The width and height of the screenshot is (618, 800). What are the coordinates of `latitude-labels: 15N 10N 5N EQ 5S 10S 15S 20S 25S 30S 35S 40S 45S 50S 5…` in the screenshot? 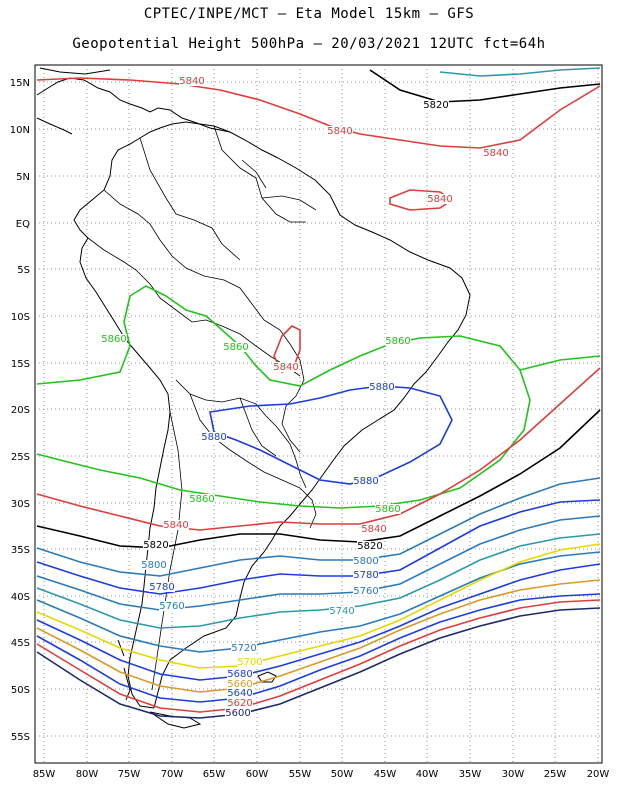 It's located at (20, 410).